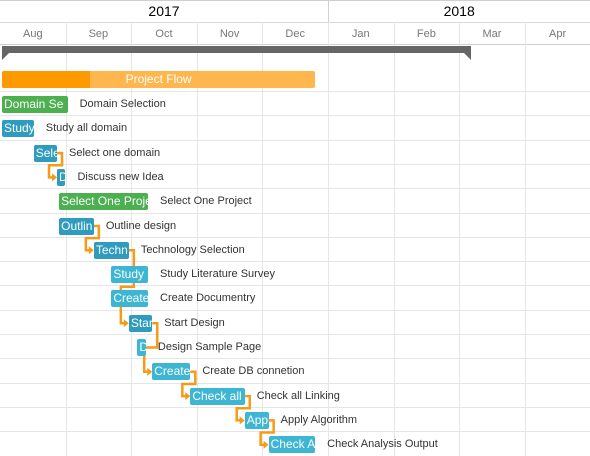 This screenshot has height=456, width=590. Describe the element at coordinates (194, 322) in the screenshot. I see `task-label: Start Design` at that location.